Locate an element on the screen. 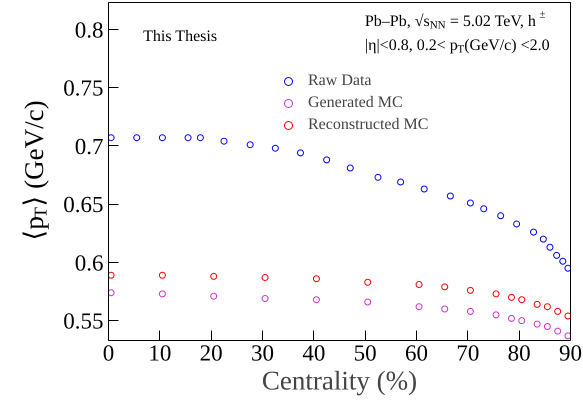 Image resolution: width=583 pixels, height=411 pixels. x-axis-title: Centrality (%) is located at coordinates (340, 381).